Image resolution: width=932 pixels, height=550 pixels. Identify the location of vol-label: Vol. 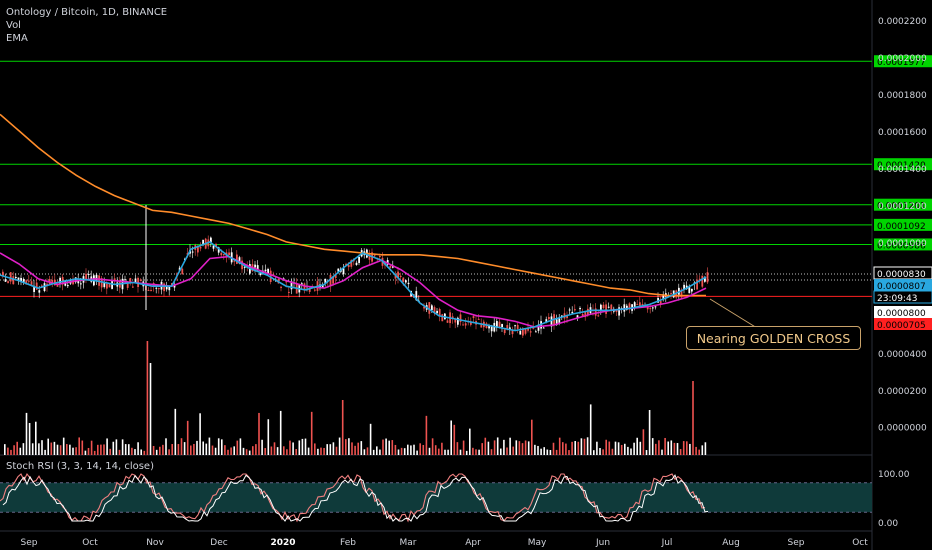
(13, 25).